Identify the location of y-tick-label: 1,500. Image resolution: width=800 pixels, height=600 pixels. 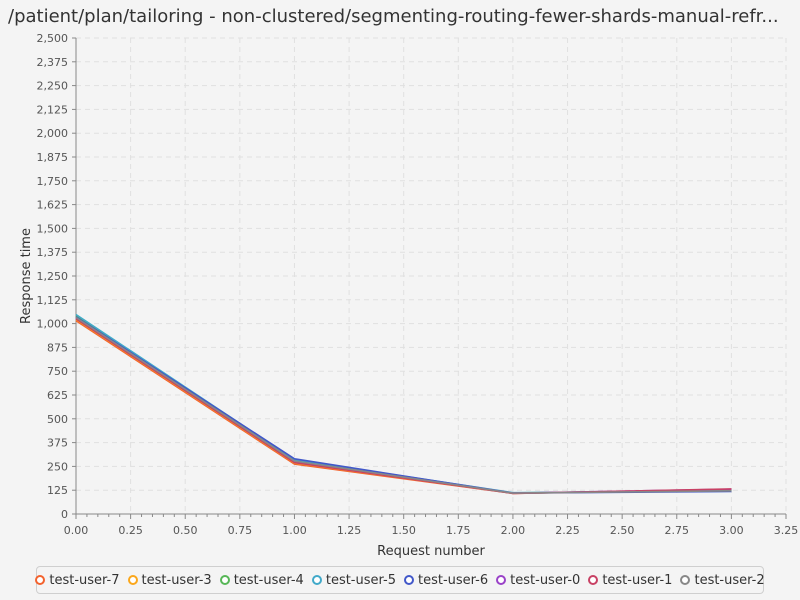
(53, 228).